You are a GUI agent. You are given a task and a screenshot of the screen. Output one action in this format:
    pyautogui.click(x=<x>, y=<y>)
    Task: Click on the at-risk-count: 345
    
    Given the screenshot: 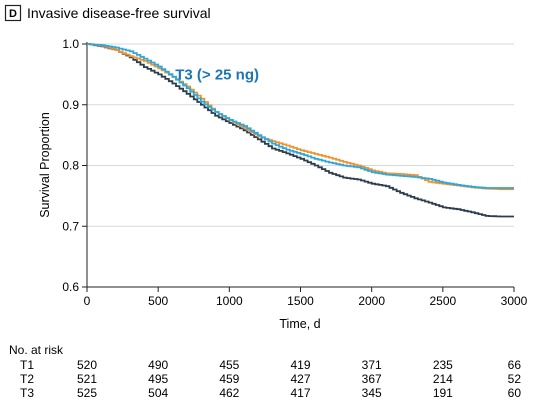 What is the action you would take?
    pyautogui.click(x=372, y=393)
    